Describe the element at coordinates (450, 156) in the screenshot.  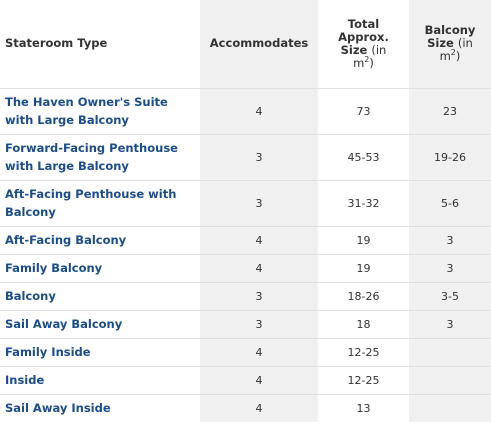
I see `balcony-size-cell: 19-26` at that location.